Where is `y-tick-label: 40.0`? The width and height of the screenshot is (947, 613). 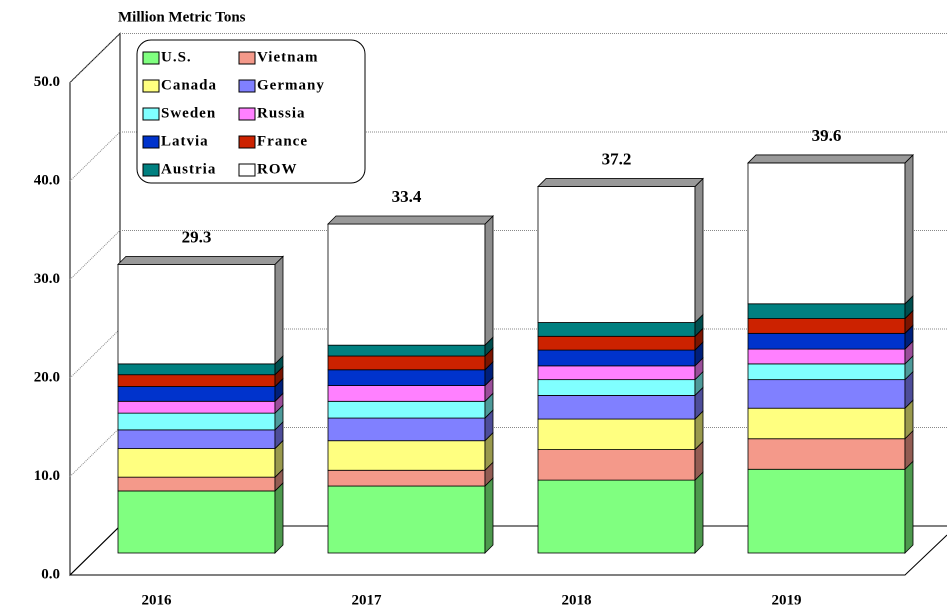 y-tick-label: 40.0 is located at coordinates (47, 180).